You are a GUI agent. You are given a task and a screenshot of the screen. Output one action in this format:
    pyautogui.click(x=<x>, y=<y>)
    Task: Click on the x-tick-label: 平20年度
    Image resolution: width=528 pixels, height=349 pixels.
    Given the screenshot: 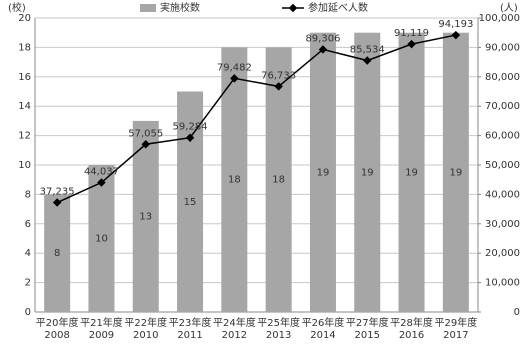 What is the action you would take?
    pyautogui.click(x=57, y=322)
    